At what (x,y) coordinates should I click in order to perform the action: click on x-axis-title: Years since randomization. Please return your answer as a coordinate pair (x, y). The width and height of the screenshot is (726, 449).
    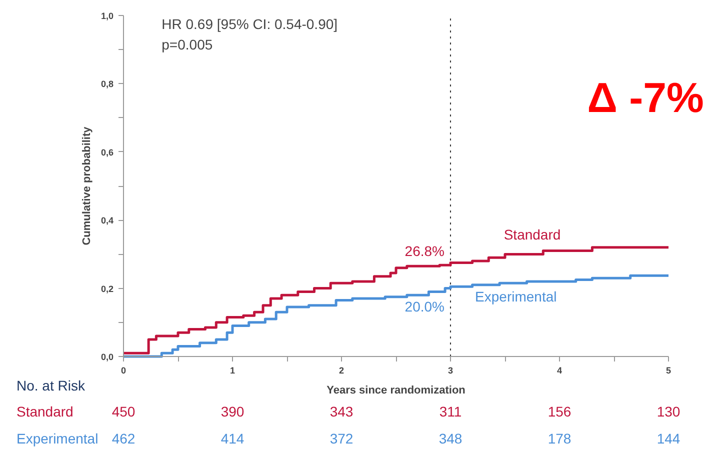
    Looking at the image, I should click on (396, 390).